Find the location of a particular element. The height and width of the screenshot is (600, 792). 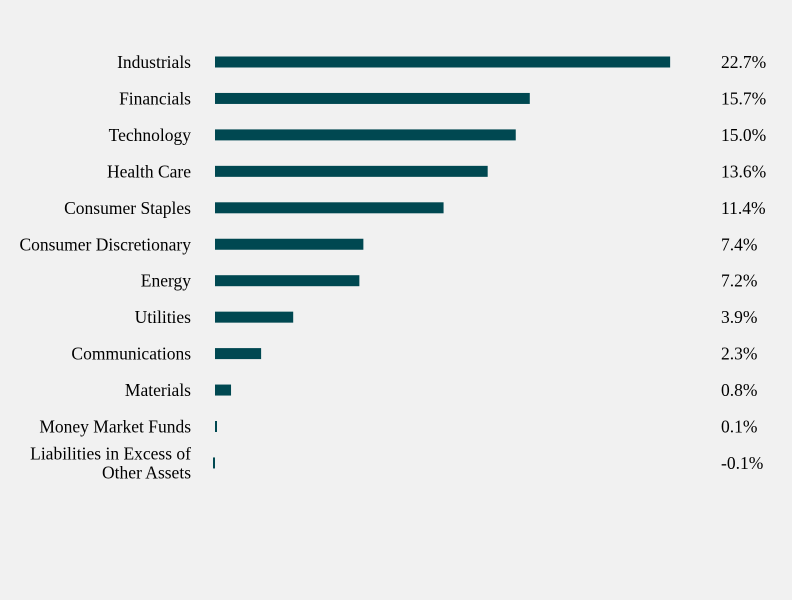

category-label-line: Communications is located at coordinates (131, 354).